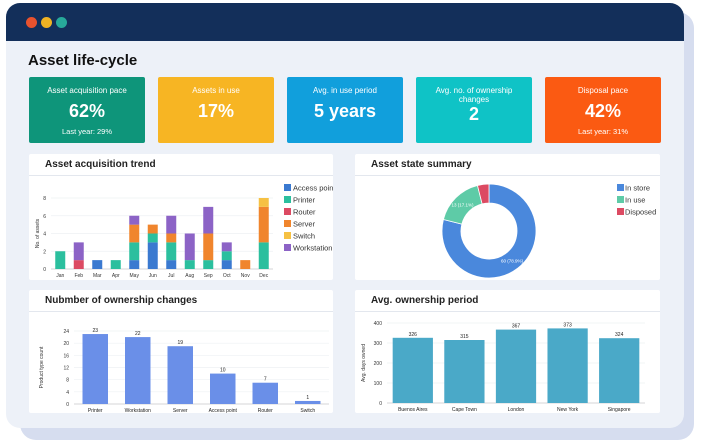 This screenshot has width=703, height=443. I want to click on y-tick-label: 400, so click(378, 324).